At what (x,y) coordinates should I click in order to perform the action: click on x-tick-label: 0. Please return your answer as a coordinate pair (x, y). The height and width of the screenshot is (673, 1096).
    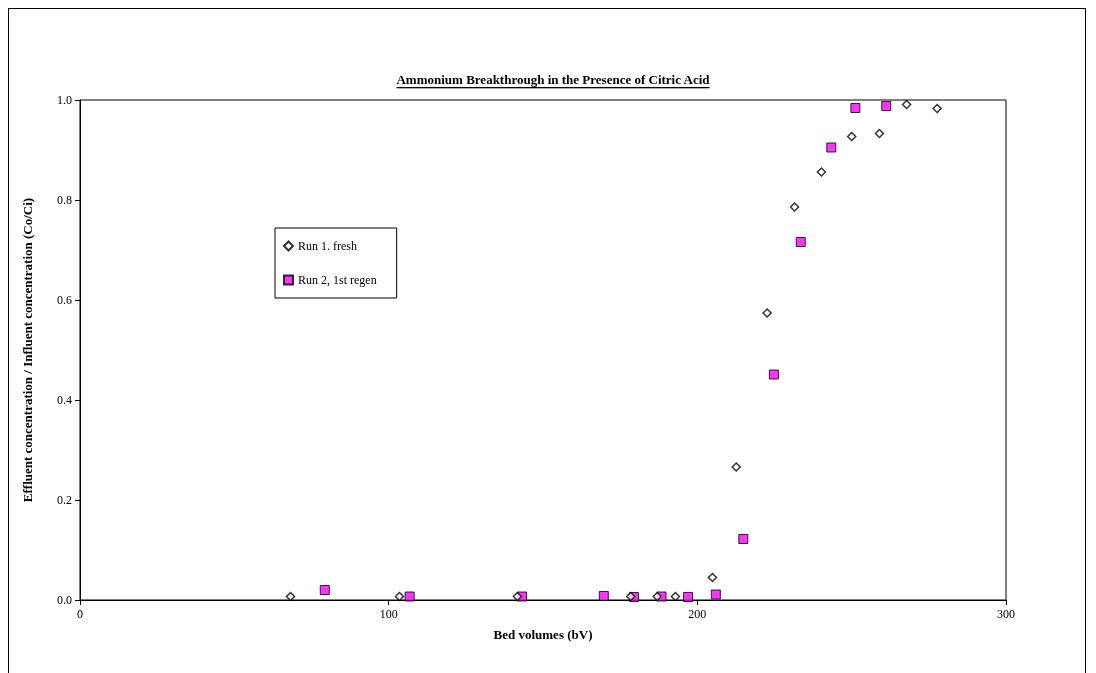
    Looking at the image, I should click on (80, 614).